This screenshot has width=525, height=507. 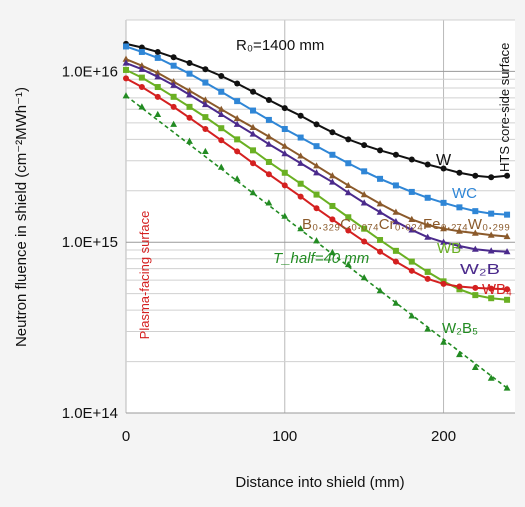 I want to click on x-tick-label: 100, so click(x=284, y=436).